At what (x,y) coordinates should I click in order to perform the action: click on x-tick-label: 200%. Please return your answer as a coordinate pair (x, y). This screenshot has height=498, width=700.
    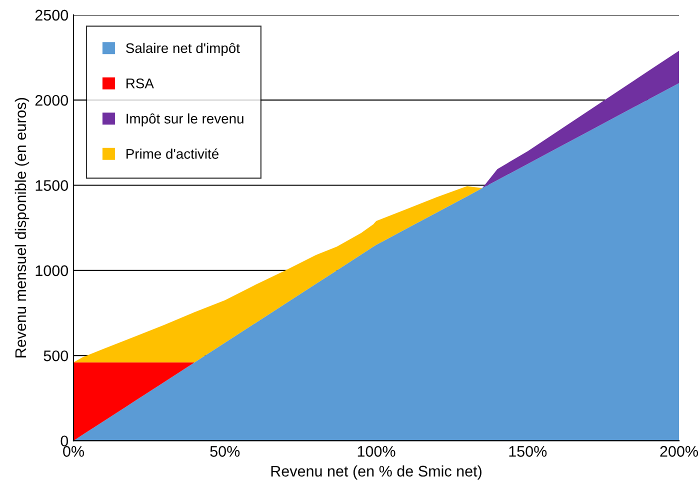
    Looking at the image, I should click on (679, 451).